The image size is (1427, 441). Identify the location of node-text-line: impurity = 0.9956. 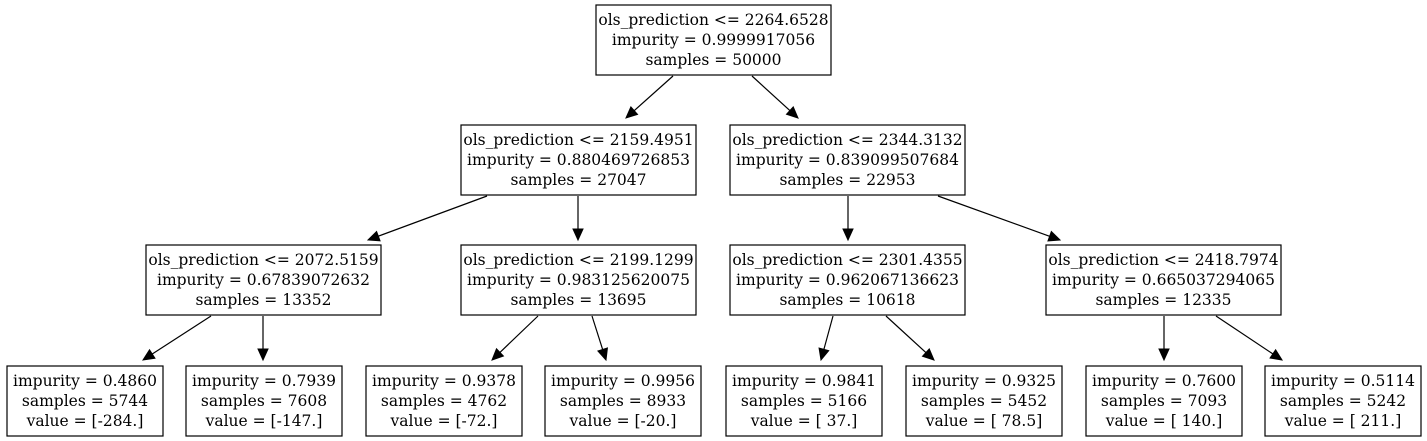
(623, 381).